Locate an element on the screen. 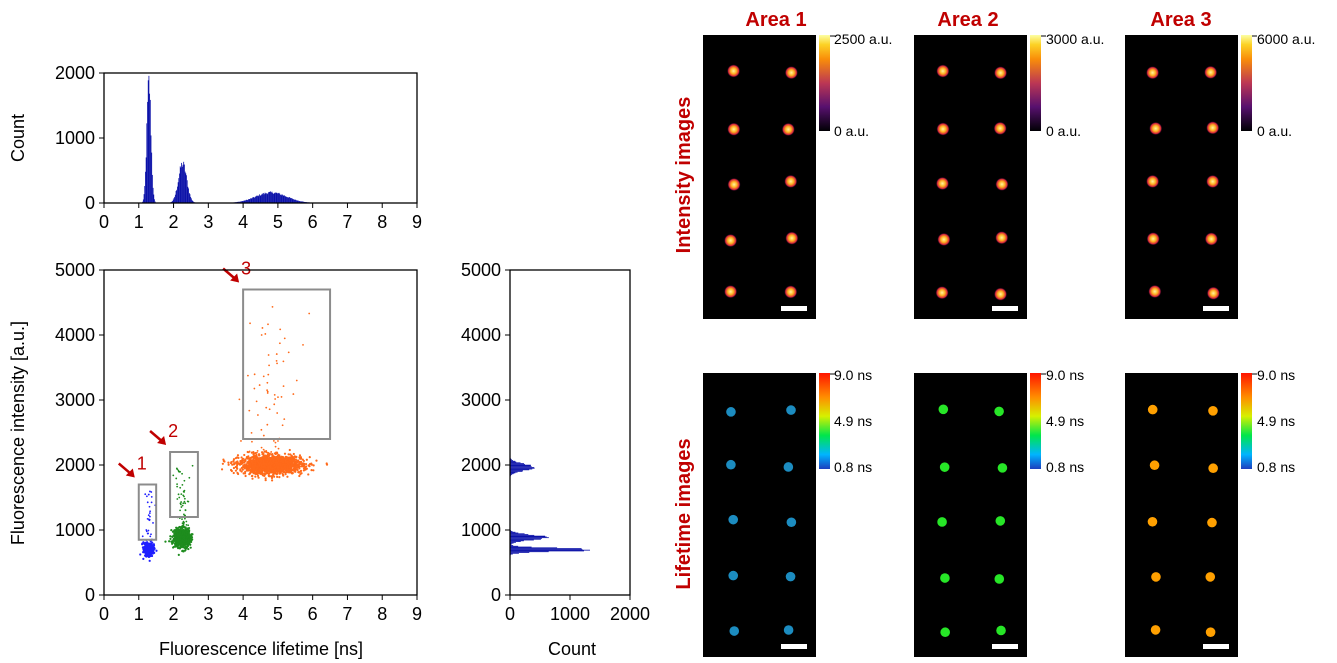 This screenshot has width=1337, height=663. gate-label: 2 is located at coordinates (173, 431).